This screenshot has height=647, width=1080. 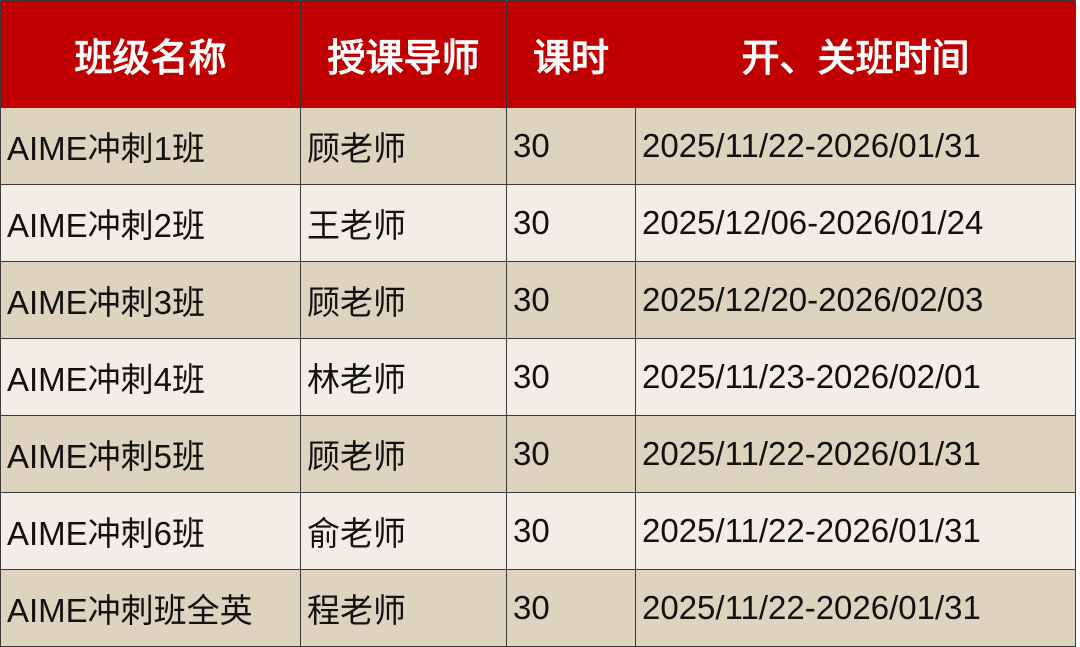 I want to click on table-cell: AIME冲刺5班, so click(x=150, y=454).